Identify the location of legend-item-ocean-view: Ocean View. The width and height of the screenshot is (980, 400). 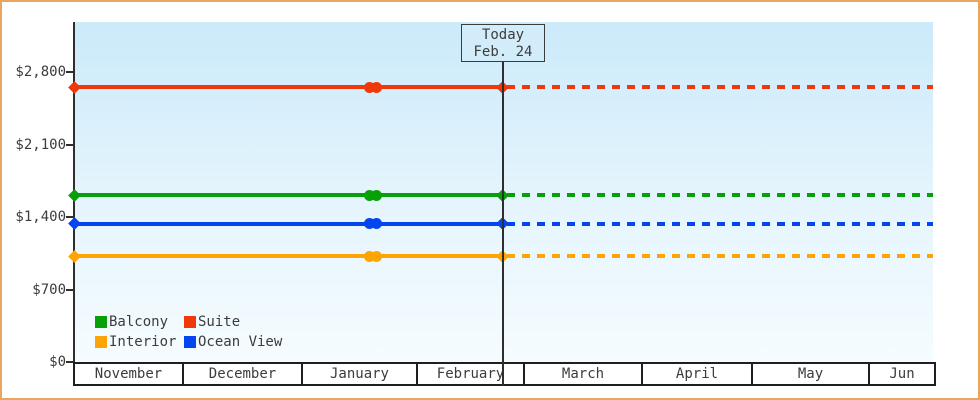
(233, 341).